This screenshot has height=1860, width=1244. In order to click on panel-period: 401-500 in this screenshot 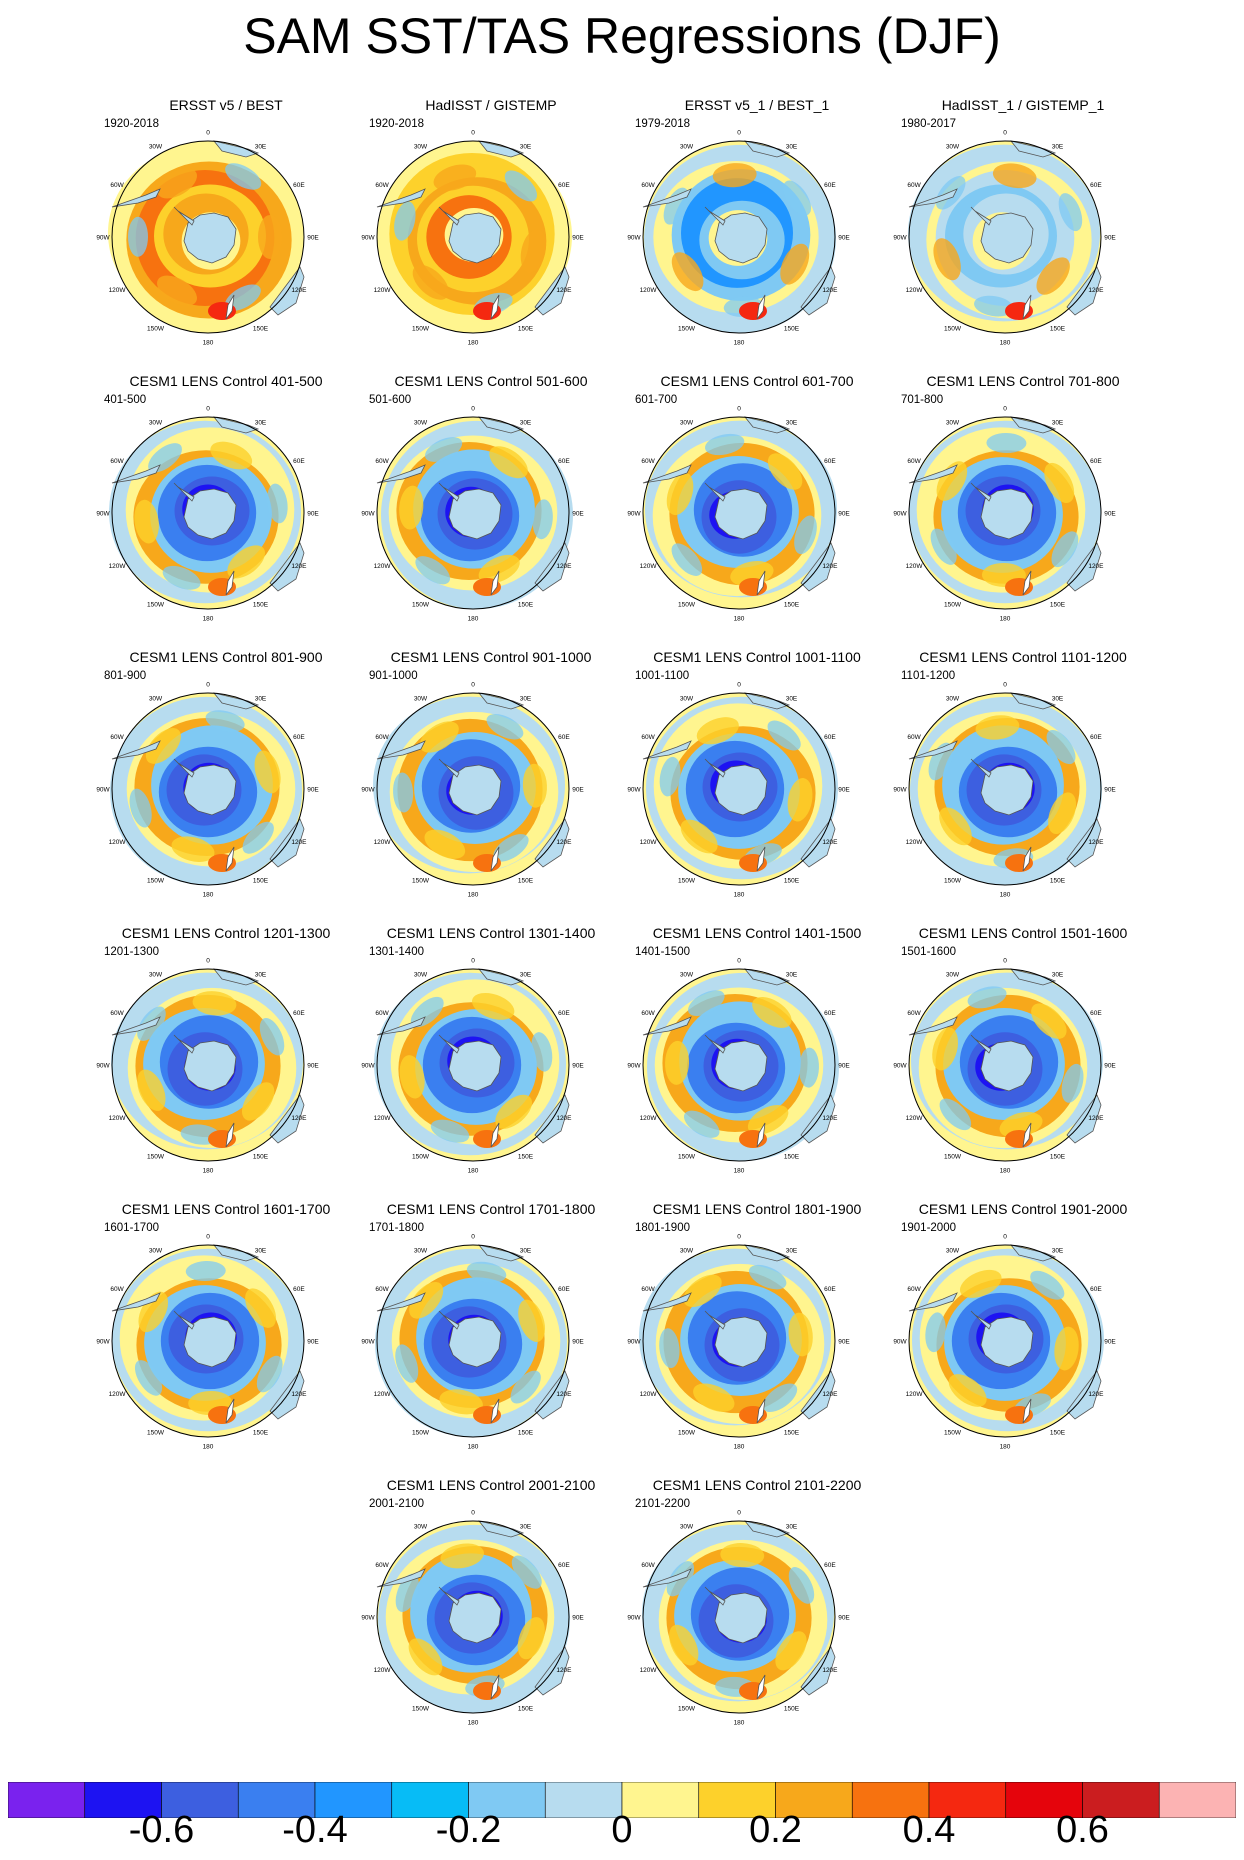, I will do `click(125, 400)`.